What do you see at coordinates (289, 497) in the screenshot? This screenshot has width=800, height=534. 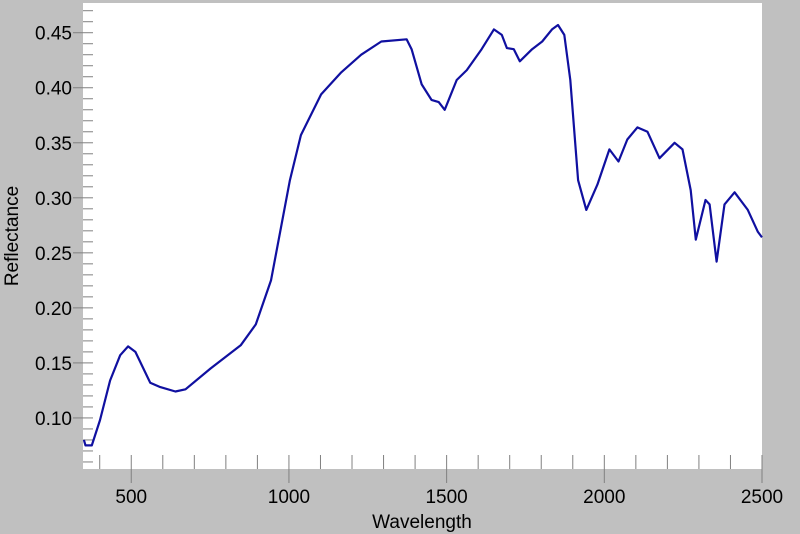 I see `x-tick-label: 1000` at bounding box center [289, 497].